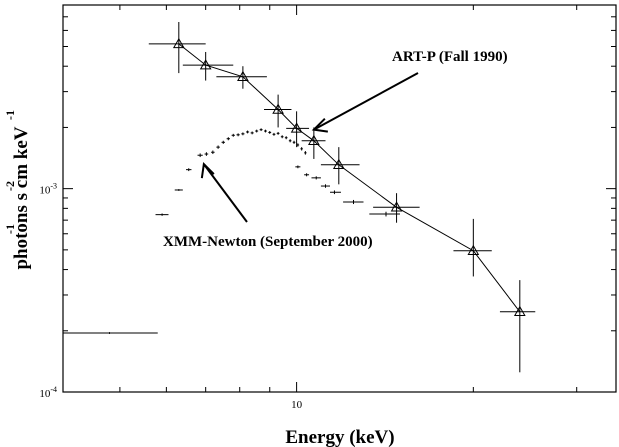 The width and height of the screenshot is (619, 447). What do you see at coordinates (10, 115) in the screenshot?
I see `y-axis-sup-kev: -1` at bounding box center [10, 115].